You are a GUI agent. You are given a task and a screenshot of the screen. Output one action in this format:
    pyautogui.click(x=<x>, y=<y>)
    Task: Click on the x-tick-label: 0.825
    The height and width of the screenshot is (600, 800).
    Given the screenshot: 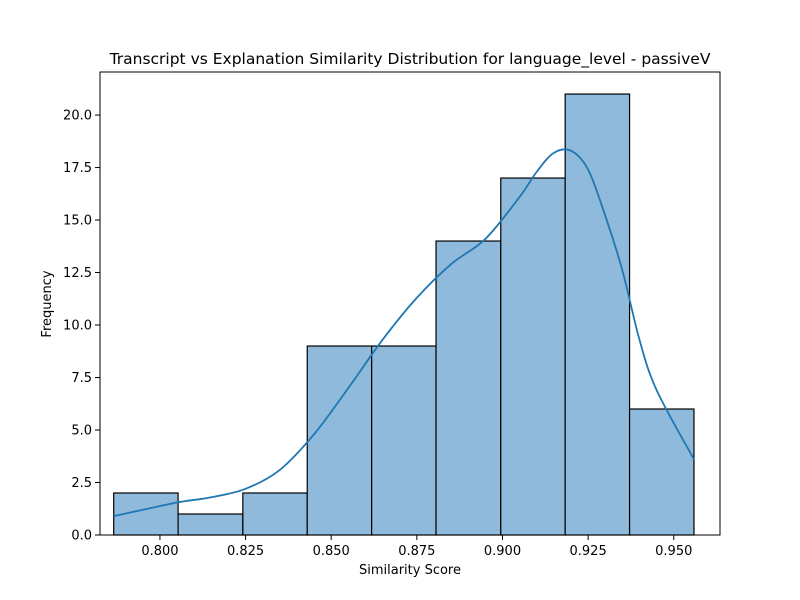 What is the action you would take?
    pyautogui.click(x=245, y=551)
    